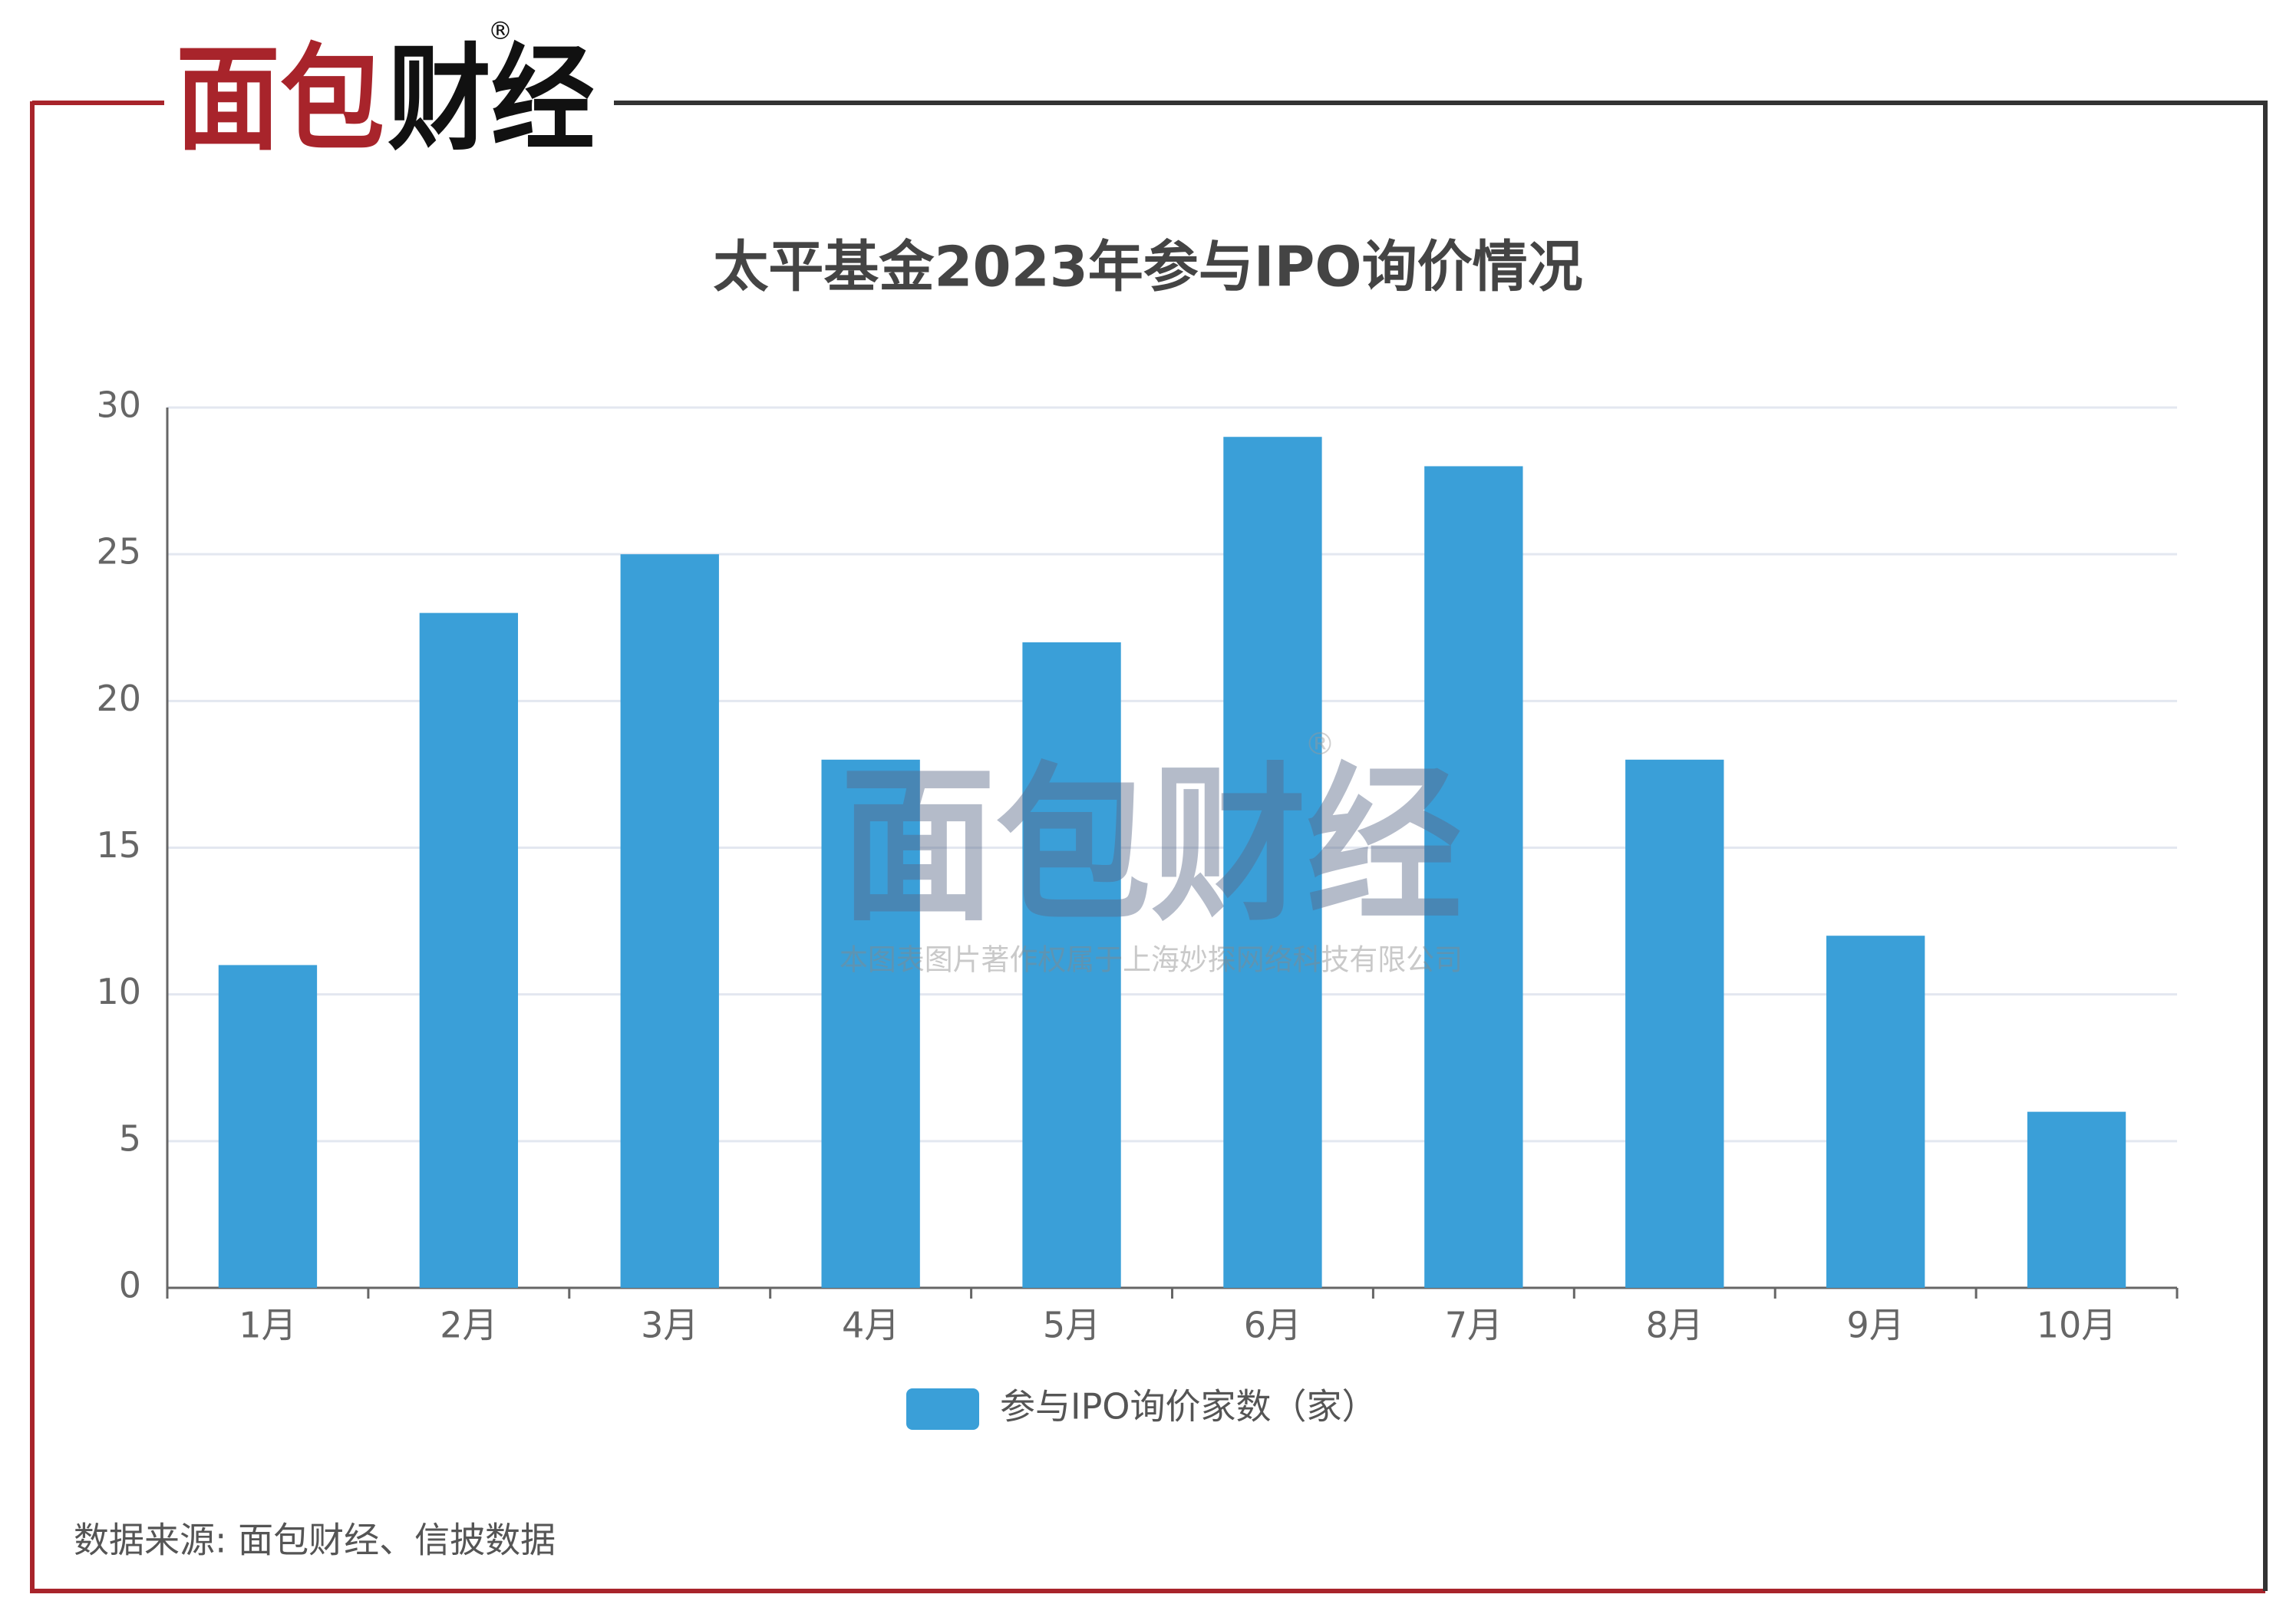  I want to click on x-tick-label: 9月, so click(1876, 1325).